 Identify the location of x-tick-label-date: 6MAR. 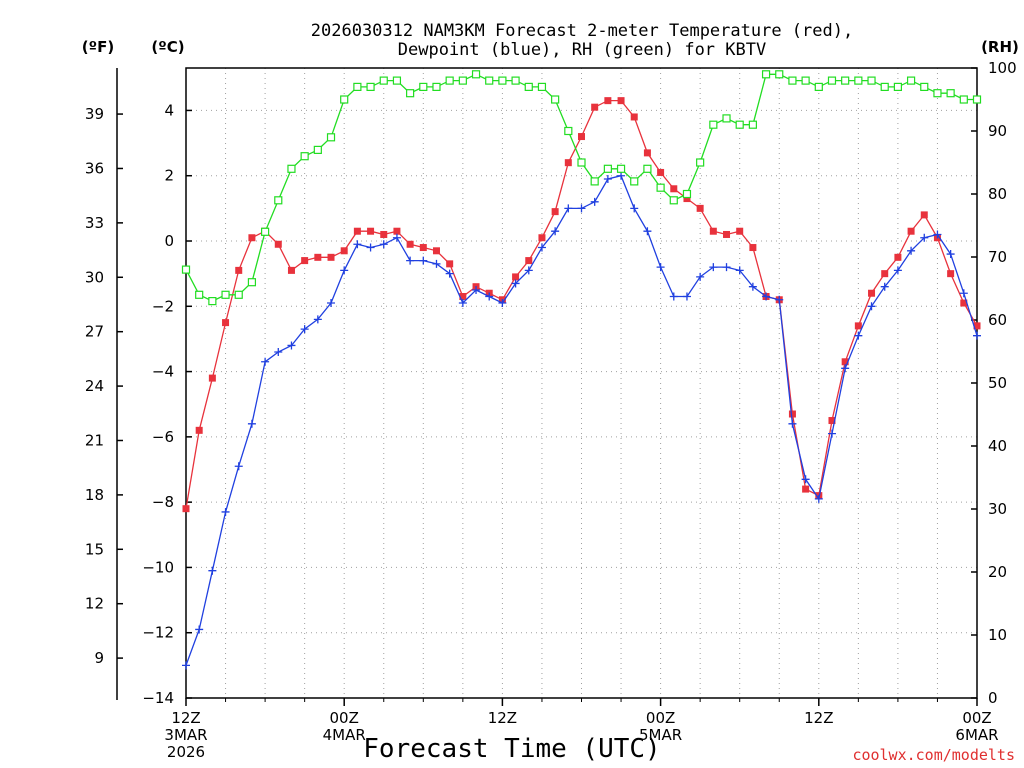
(976, 735).